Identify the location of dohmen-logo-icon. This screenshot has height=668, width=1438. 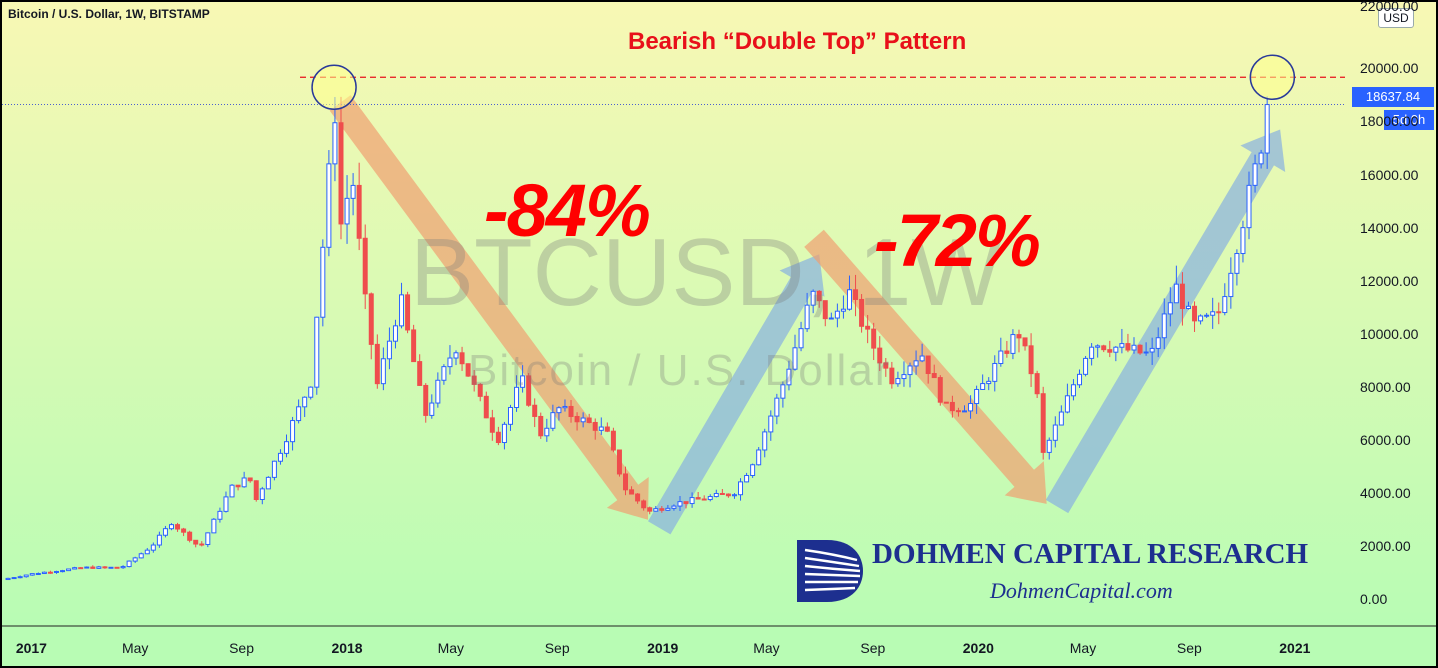
(830, 571).